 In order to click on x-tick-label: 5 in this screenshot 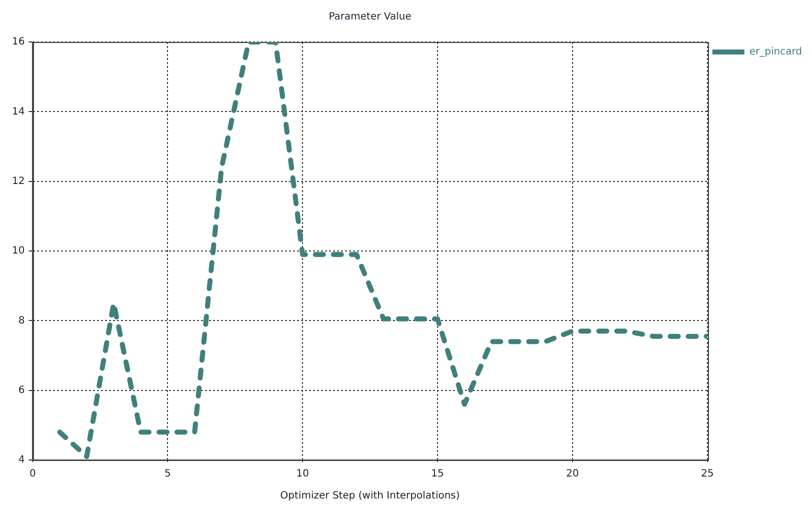, I will do `click(167, 474)`.